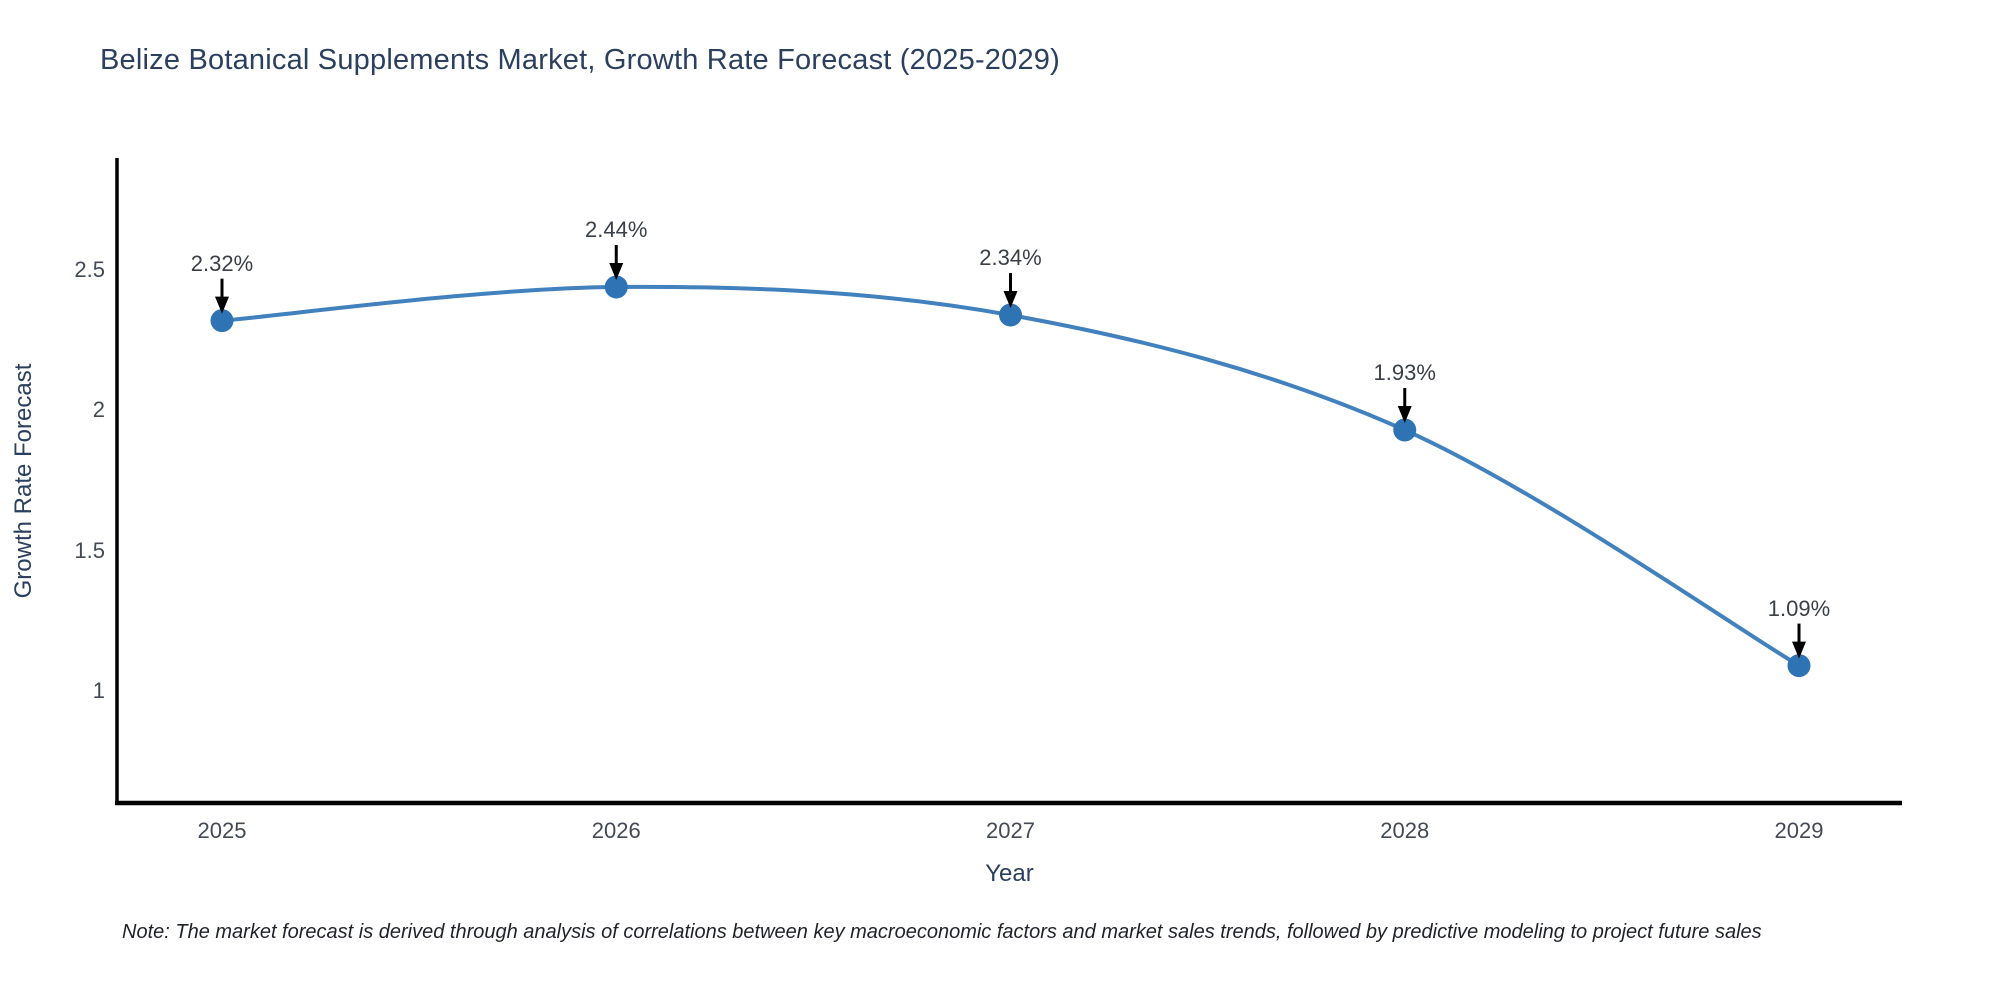 Image resolution: width=2000 pixels, height=1000 pixels. I want to click on x-axis-title: Year, so click(1009, 873).